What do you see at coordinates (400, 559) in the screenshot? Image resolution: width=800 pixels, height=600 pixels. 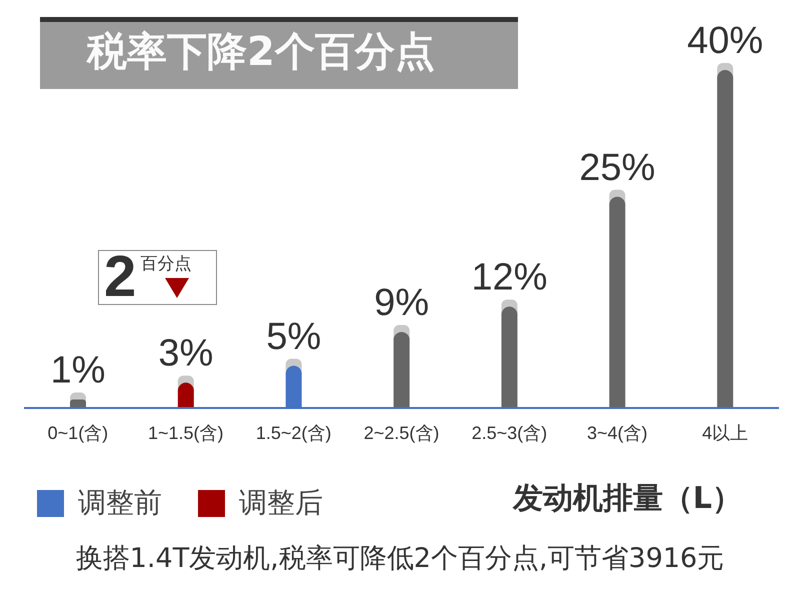 I see `text: 换搭1.4T发动机,税率可降低2个百分点,可节省3916元` at bounding box center [400, 559].